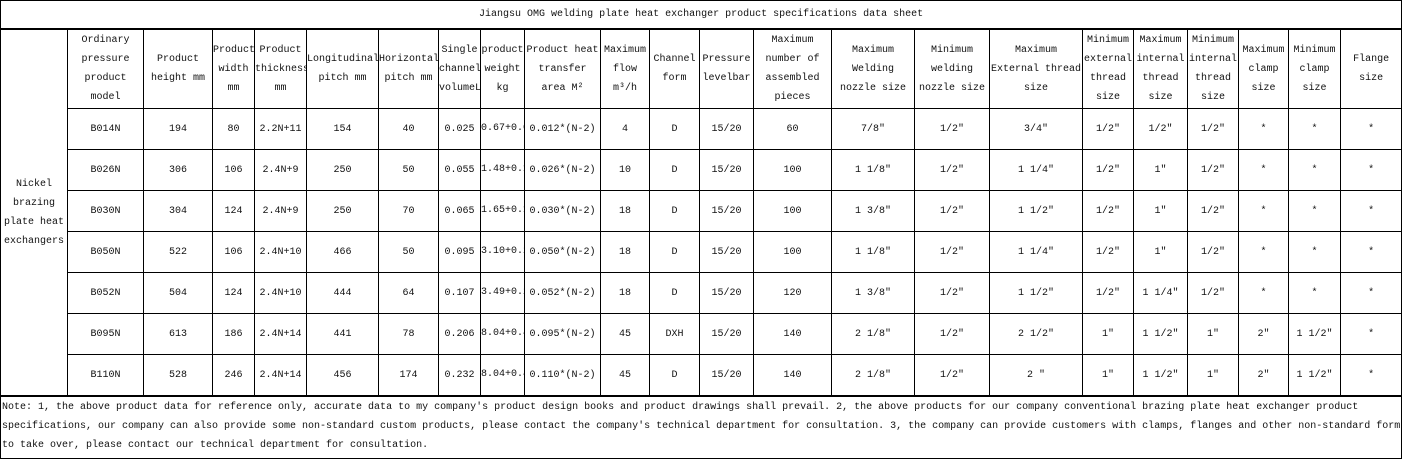 The image size is (1402, 459). I want to click on data-cell: 466, so click(342, 252).